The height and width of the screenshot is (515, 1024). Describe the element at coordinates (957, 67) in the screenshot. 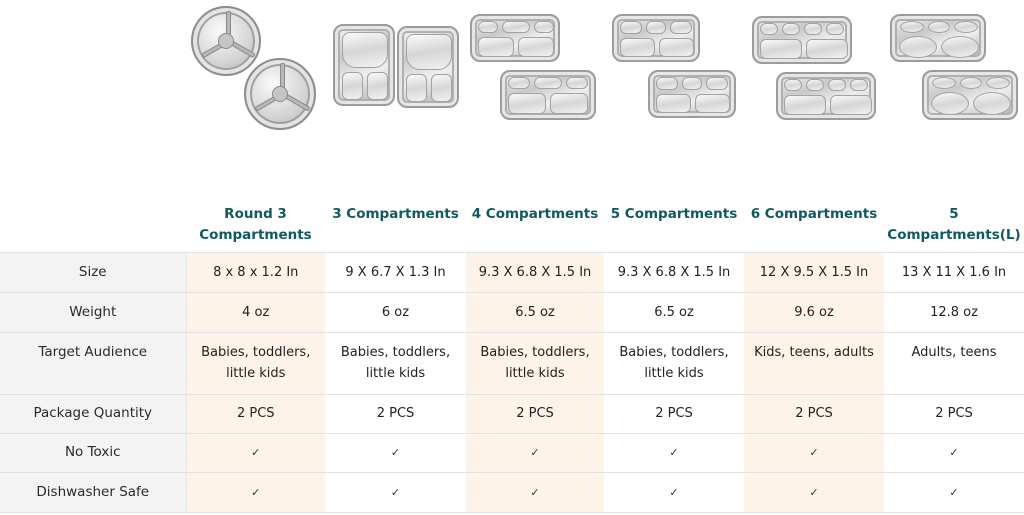

I see `product-image-5-compartments-large` at that location.